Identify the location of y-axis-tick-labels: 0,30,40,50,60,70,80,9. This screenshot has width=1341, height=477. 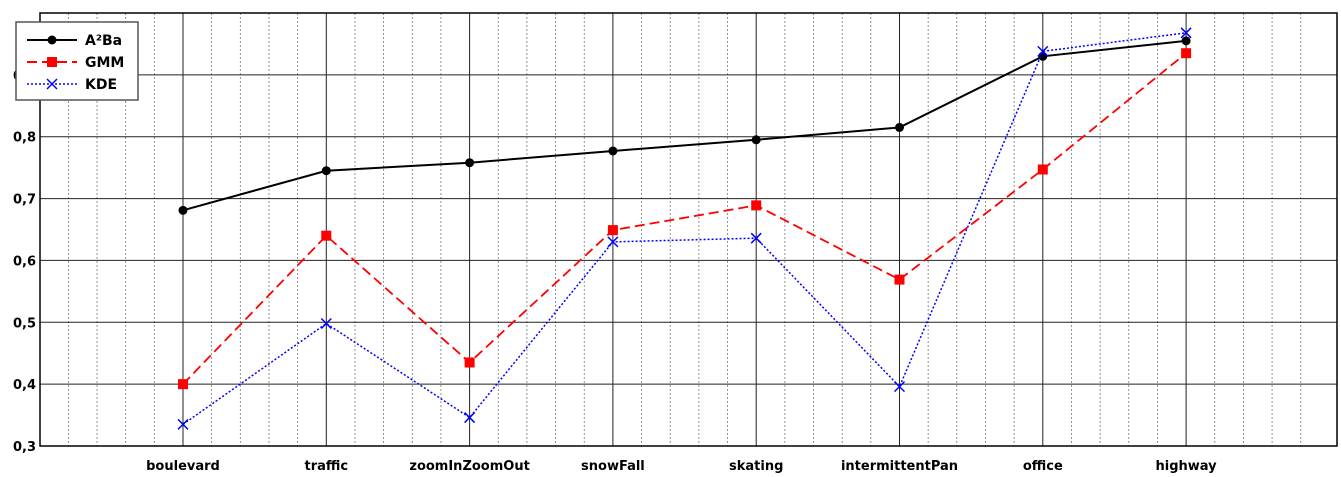
(24, 262).